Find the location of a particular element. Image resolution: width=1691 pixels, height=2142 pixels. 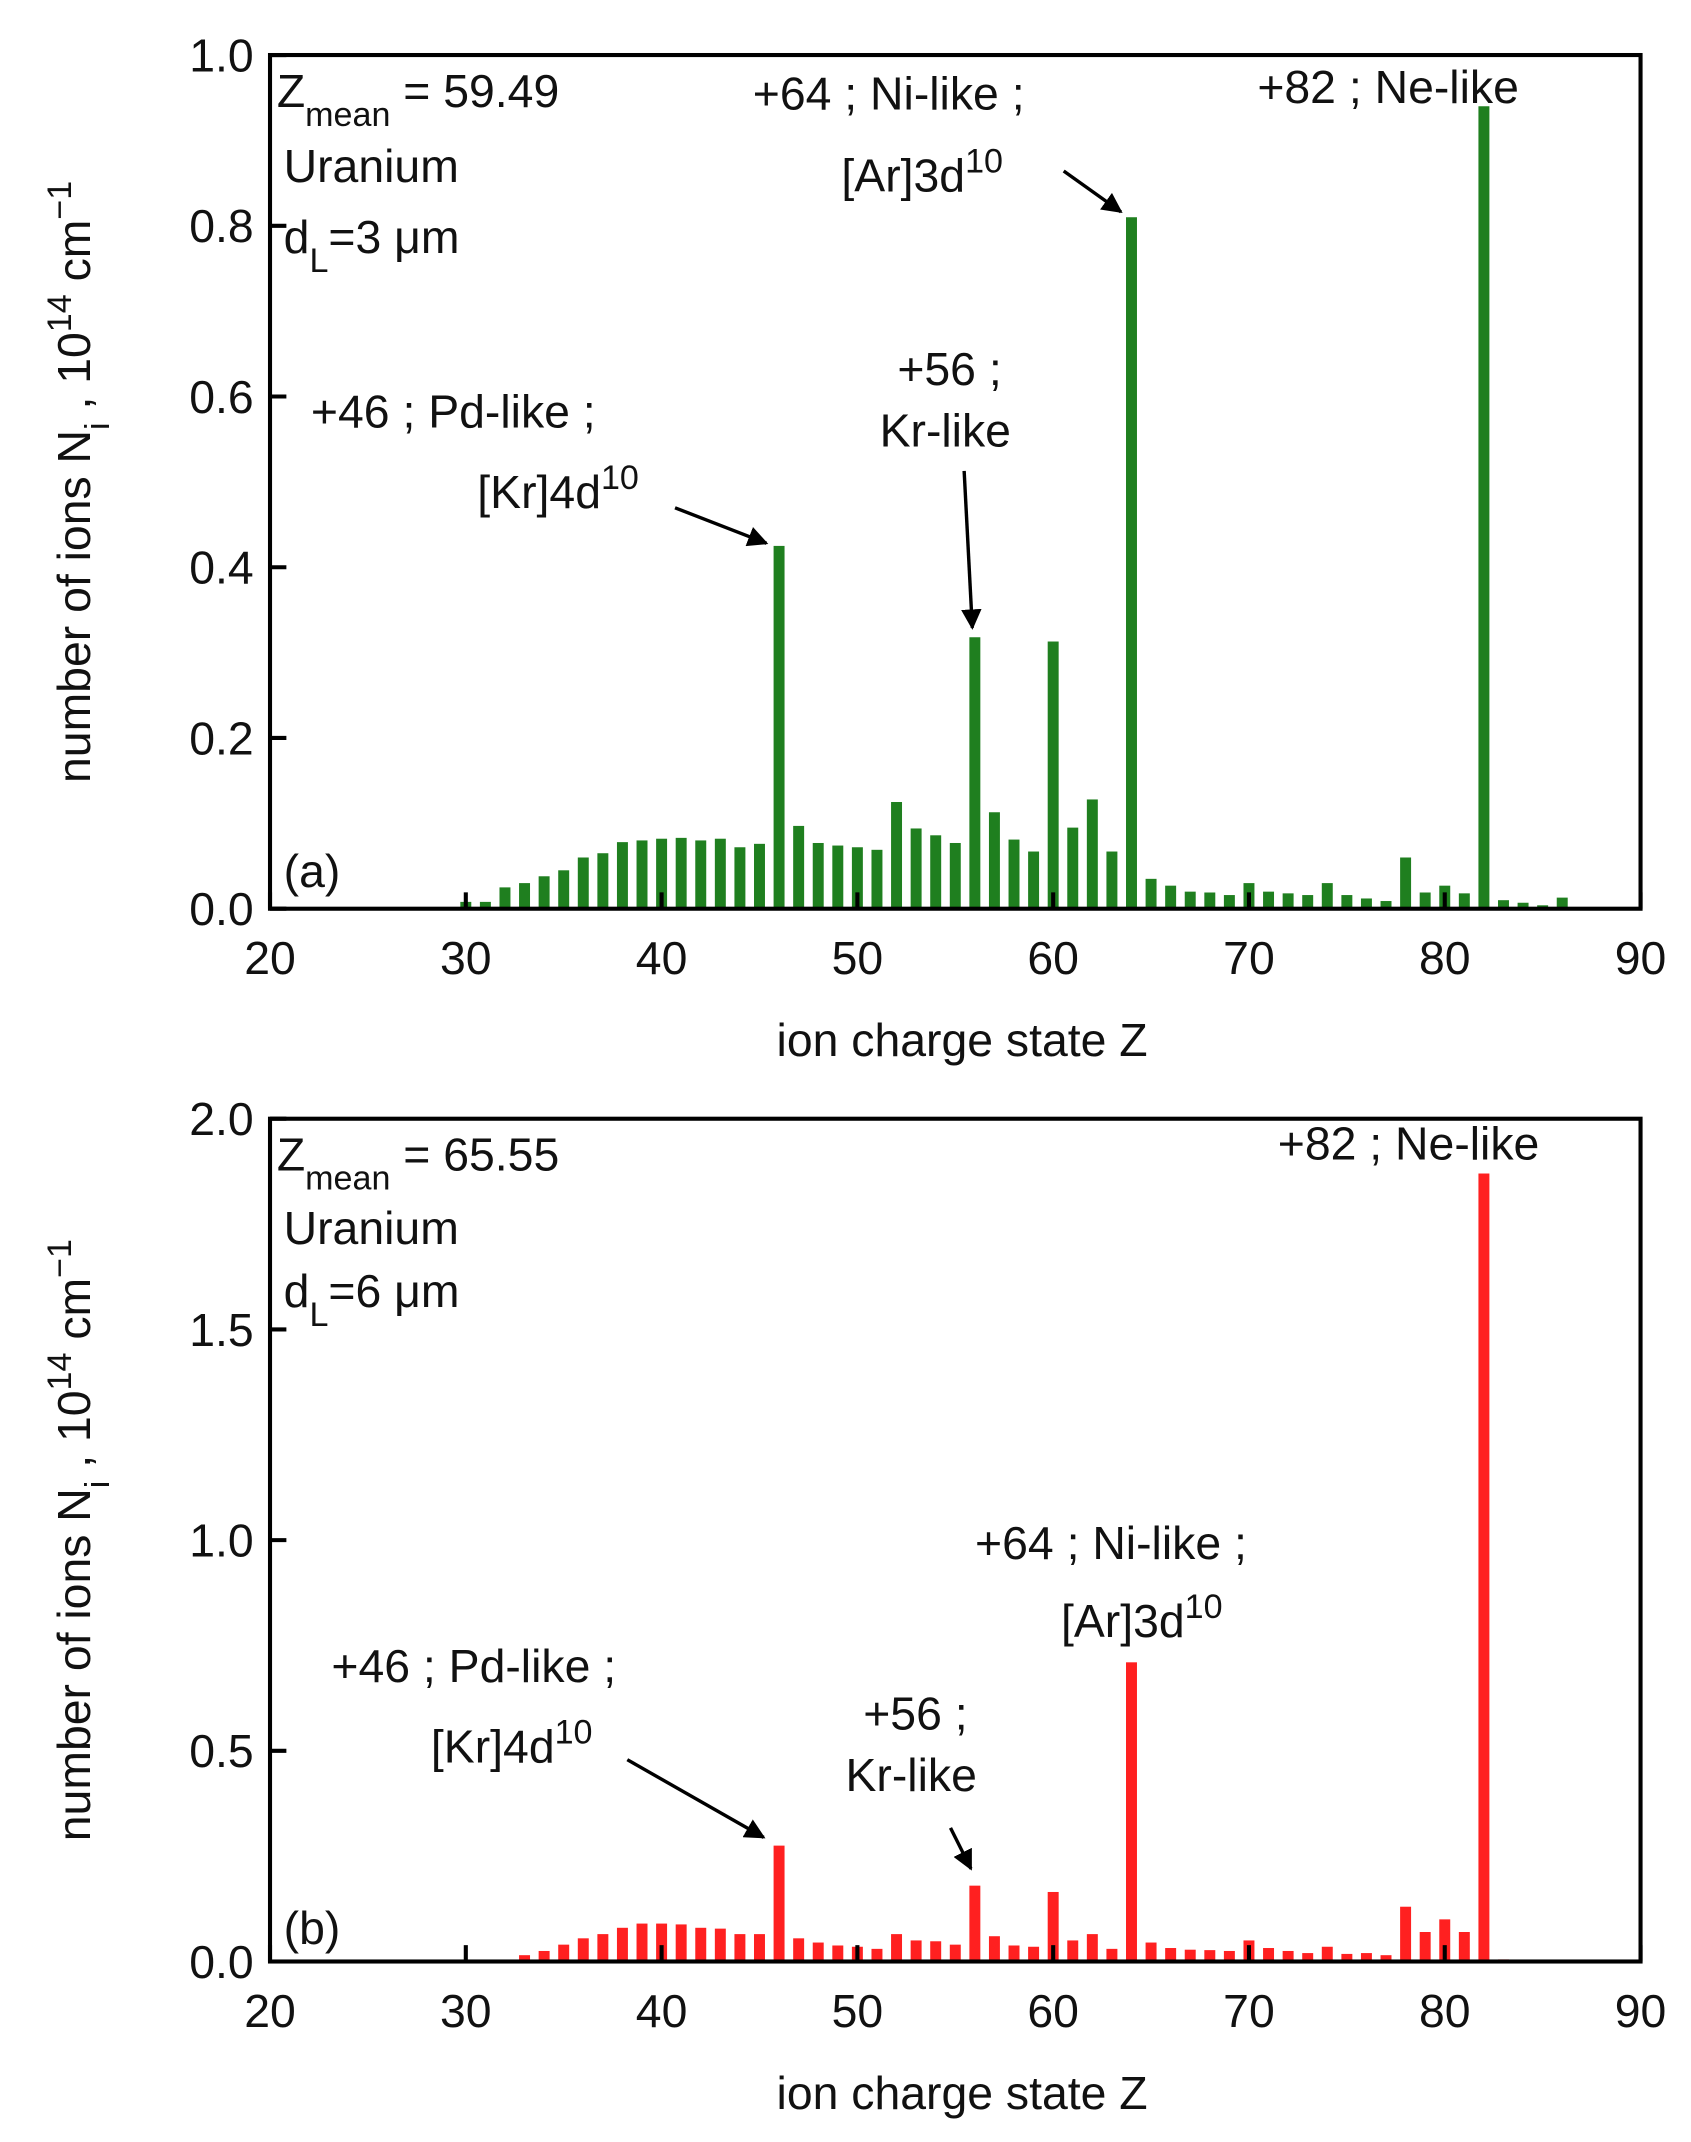

annotation: dL=3 μm is located at coordinates (372, 245).